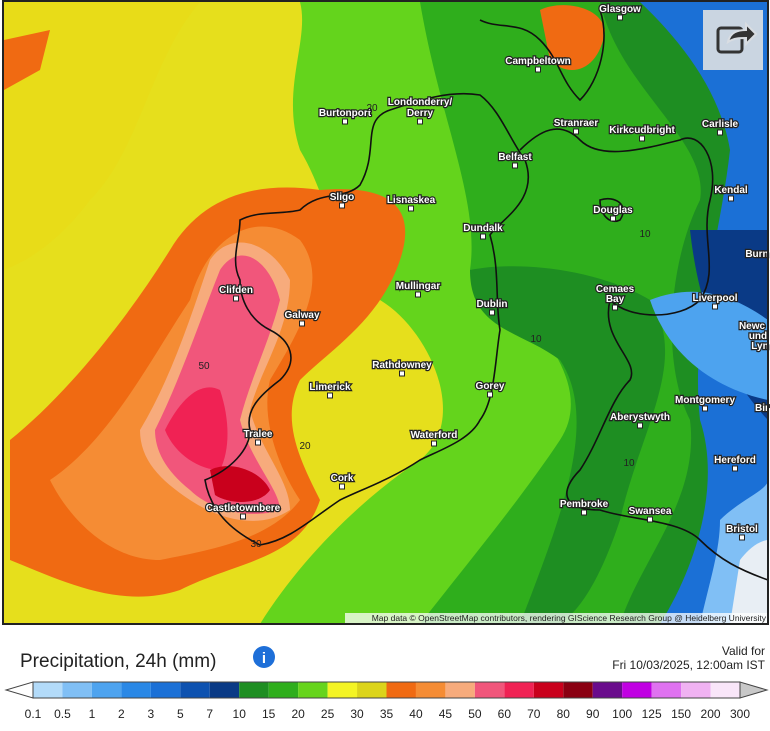 The height and width of the screenshot is (731, 770). What do you see at coordinates (434, 435) in the screenshot?
I see `place-label: Waterford` at bounding box center [434, 435].